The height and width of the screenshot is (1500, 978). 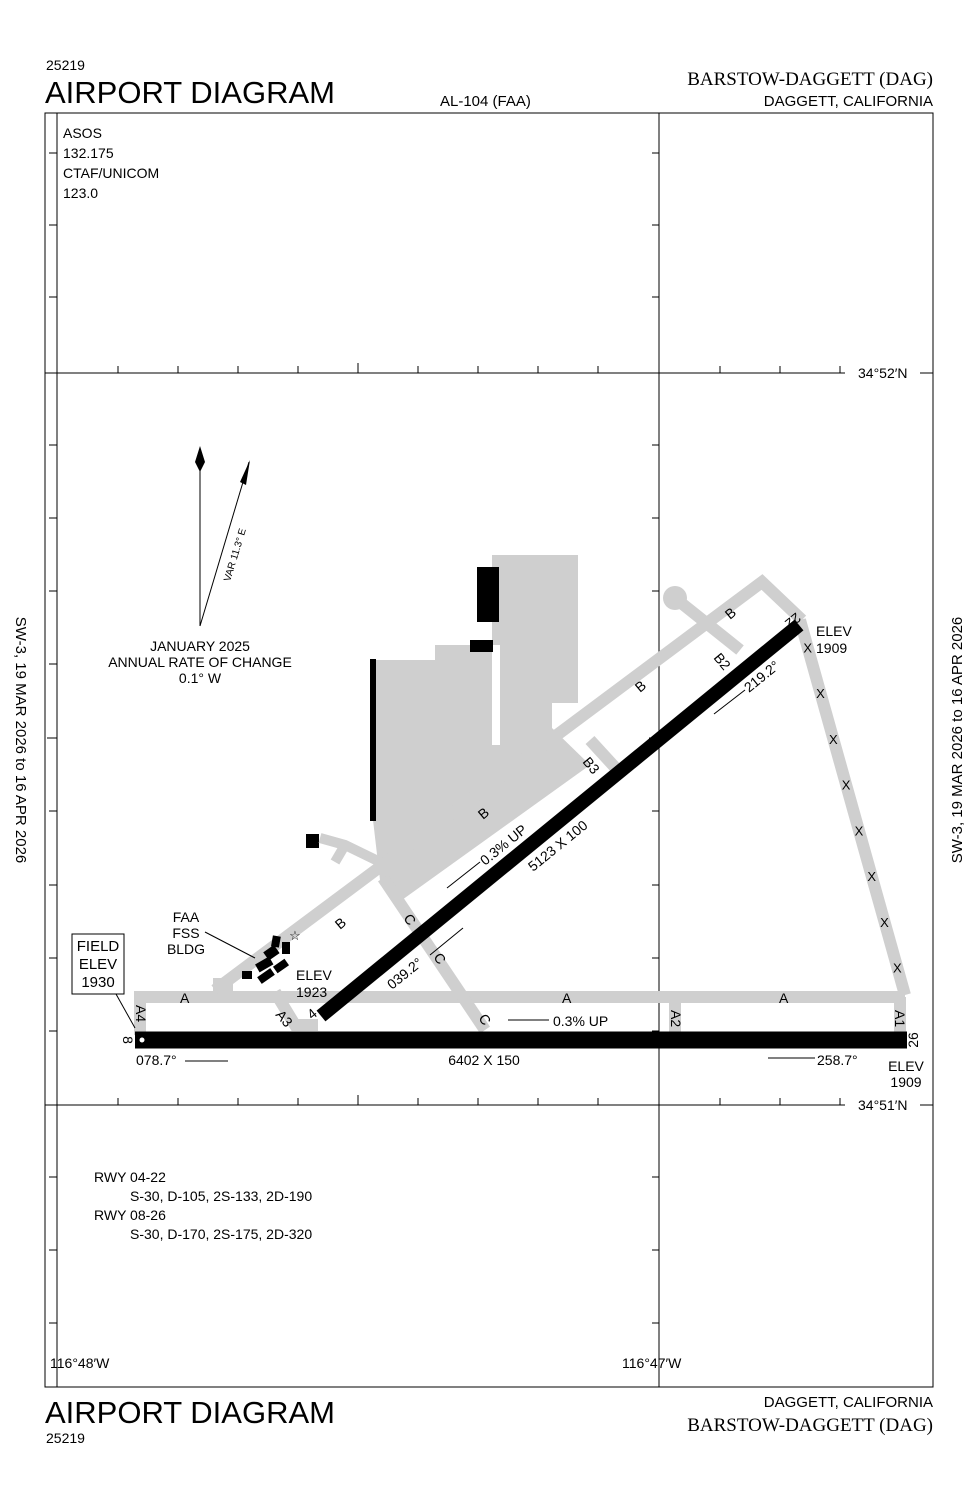 What do you see at coordinates (837, 1060) in the screenshot?
I see `heading-258: 258.7°` at bounding box center [837, 1060].